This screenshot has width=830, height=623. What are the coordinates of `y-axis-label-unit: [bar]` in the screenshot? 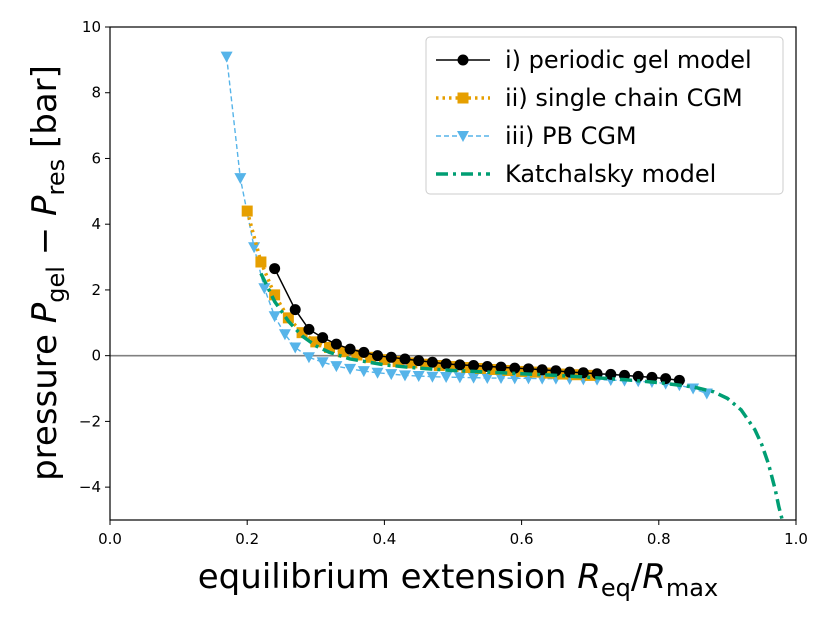 It's located at (45, 112).